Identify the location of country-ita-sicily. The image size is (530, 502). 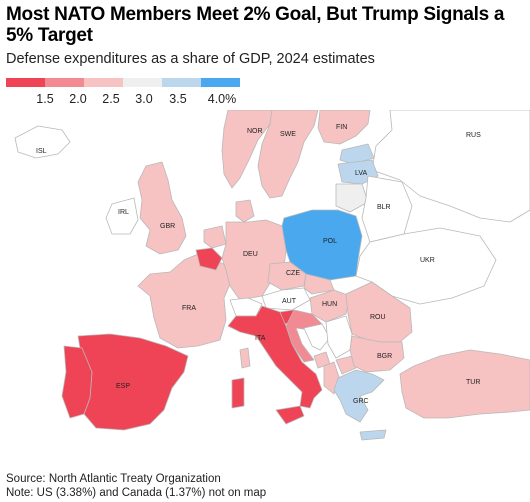
(290, 415).